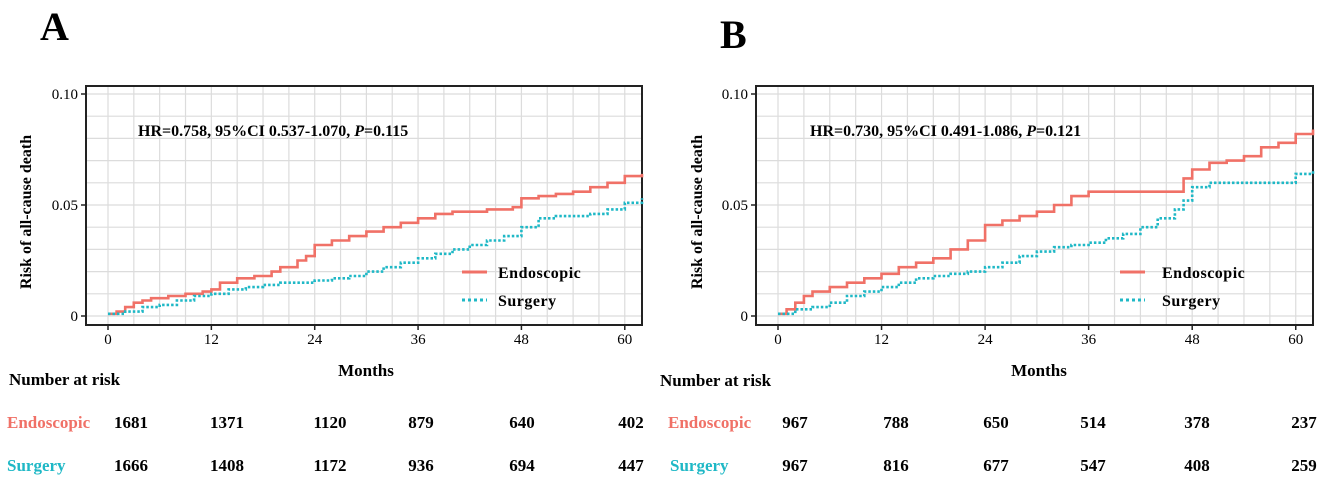 This screenshot has width=1327, height=483. I want to click on risk-count: 640, so click(522, 422).